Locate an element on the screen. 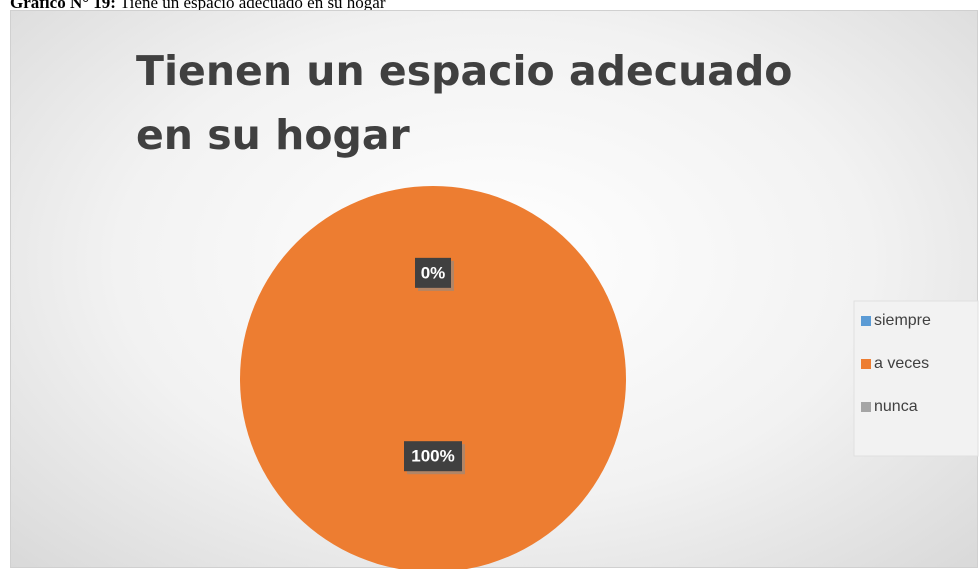 The image size is (980, 569). legend-label: nunca is located at coordinates (896, 406).